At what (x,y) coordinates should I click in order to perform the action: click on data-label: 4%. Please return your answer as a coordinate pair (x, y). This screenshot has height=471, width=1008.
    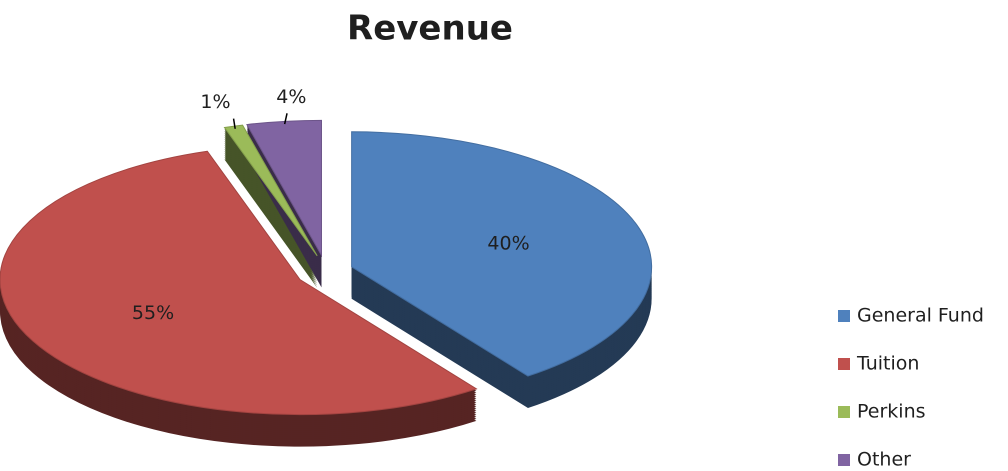
    Looking at the image, I should click on (291, 97).